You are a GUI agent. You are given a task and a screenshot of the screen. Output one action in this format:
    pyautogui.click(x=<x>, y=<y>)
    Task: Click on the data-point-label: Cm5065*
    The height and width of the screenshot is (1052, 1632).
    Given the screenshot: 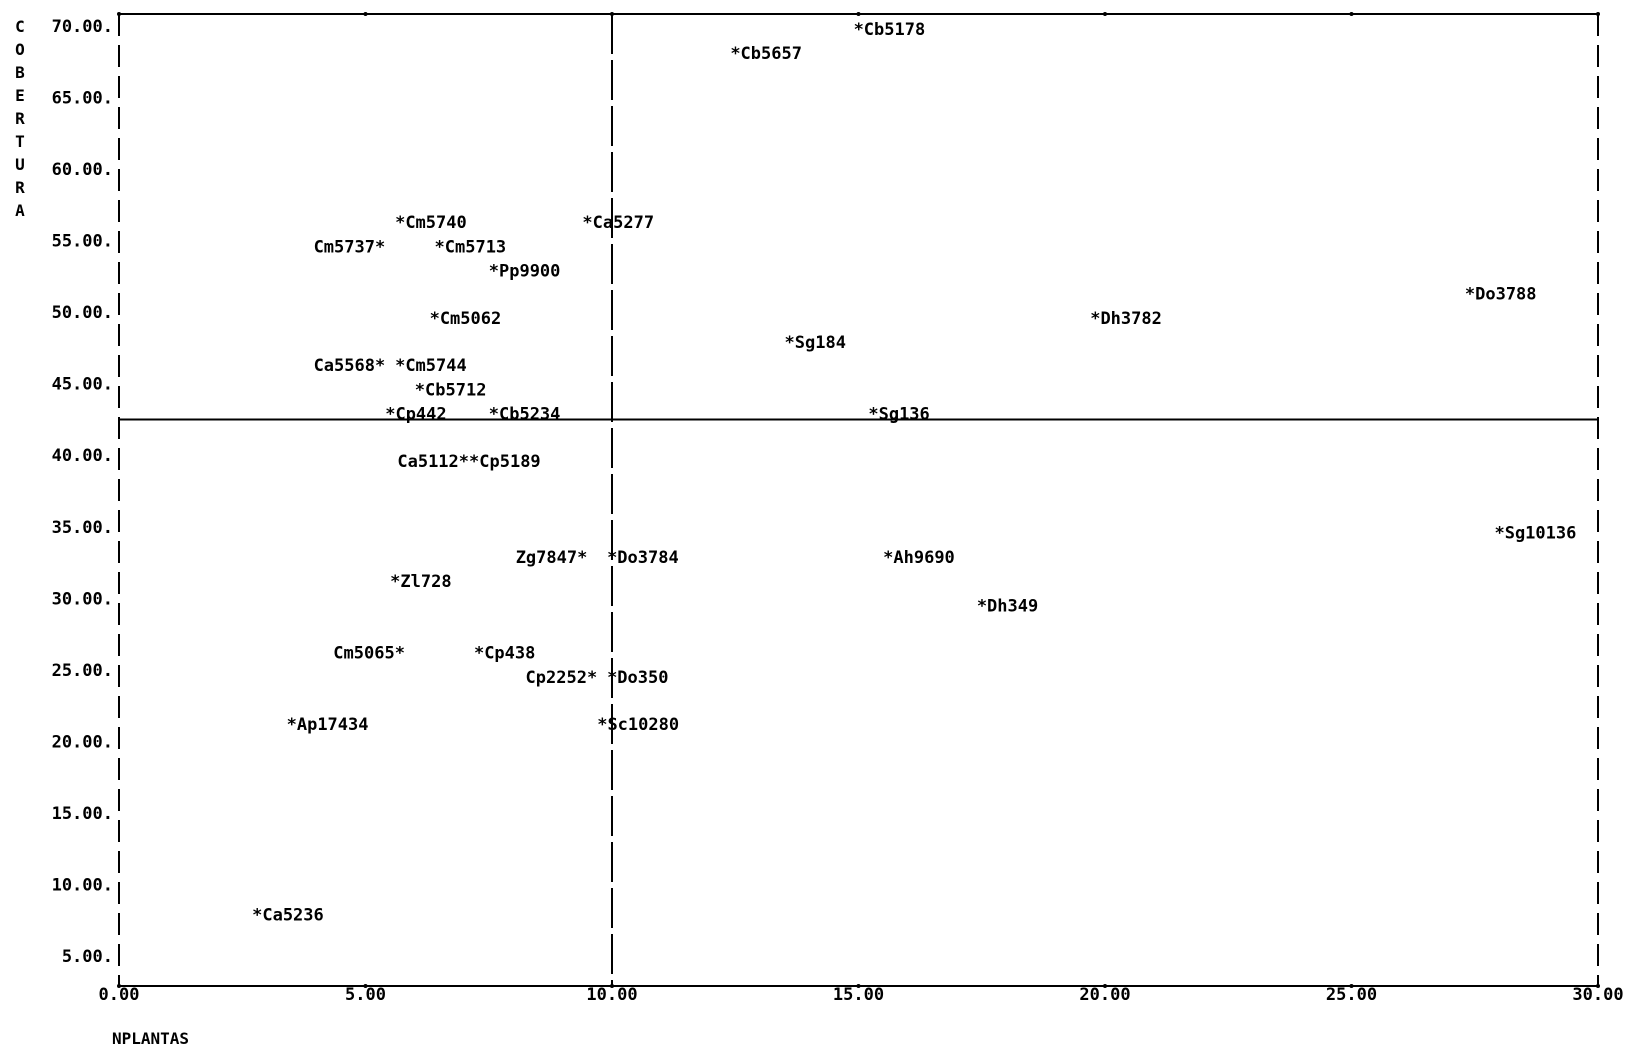 What is the action you would take?
    pyautogui.click(x=369, y=654)
    